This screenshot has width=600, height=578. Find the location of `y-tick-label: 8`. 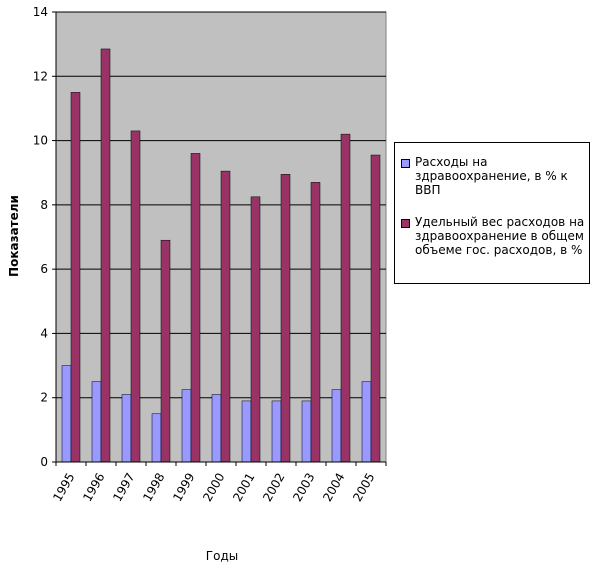

y-tick-label: 8 is located at coordinates (44, 205).